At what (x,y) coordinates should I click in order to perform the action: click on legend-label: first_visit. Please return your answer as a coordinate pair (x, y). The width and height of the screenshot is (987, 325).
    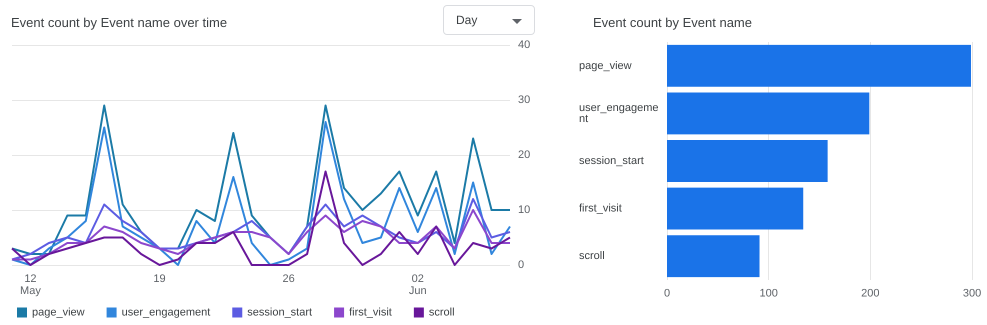
    Looking at the image, I should click on (370, 312).